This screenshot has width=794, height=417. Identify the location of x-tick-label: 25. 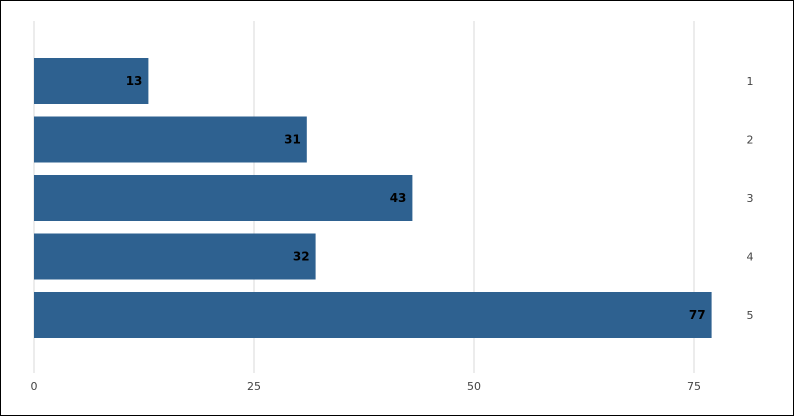
(254, 386).